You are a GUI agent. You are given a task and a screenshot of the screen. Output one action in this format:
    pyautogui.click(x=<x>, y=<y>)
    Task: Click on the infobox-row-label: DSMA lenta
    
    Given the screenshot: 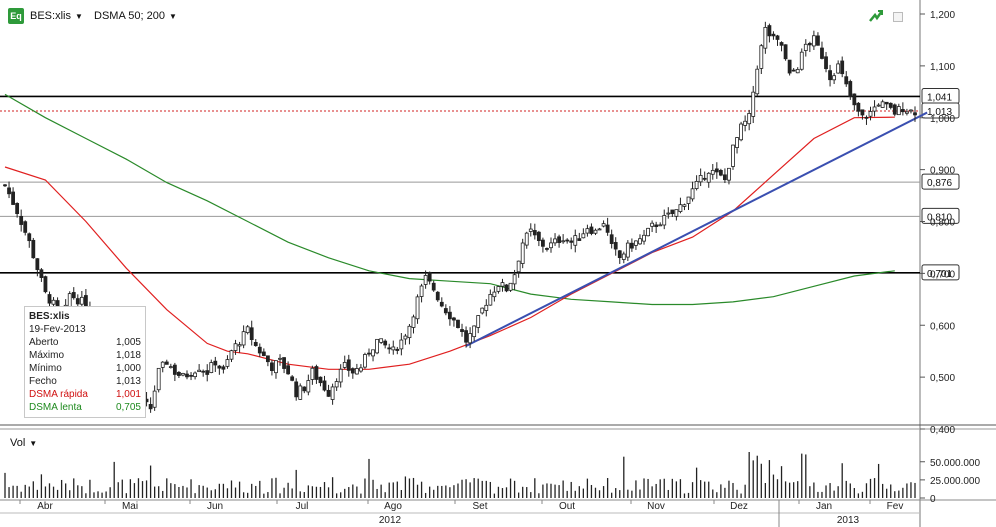 What is the action you would take?
    pyautogui.click(x=55, y=407)
    